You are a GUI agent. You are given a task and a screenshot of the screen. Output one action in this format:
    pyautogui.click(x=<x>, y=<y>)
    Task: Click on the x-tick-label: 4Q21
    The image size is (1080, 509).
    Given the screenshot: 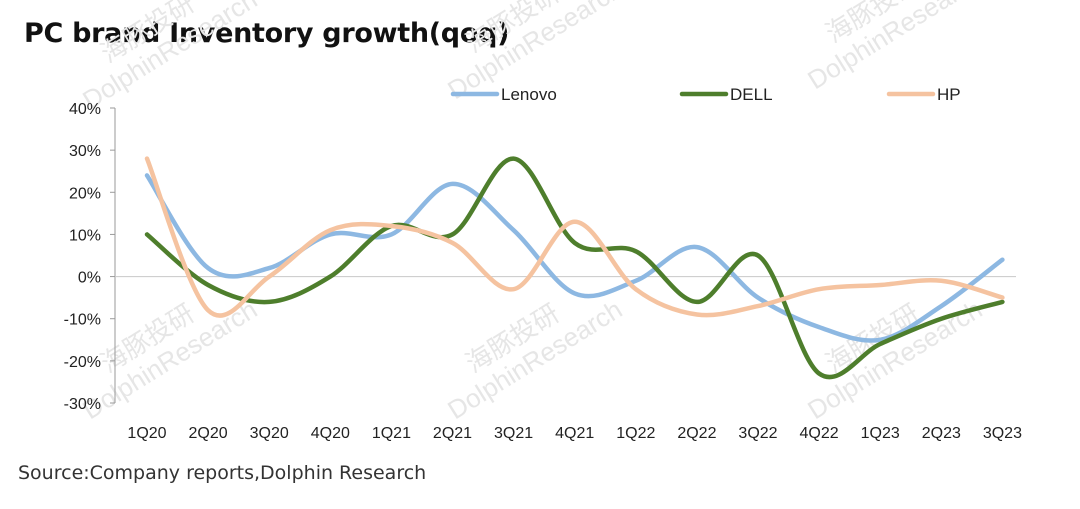 What is the action you would take?
    pyautogui.click(x=574, y=433)
    